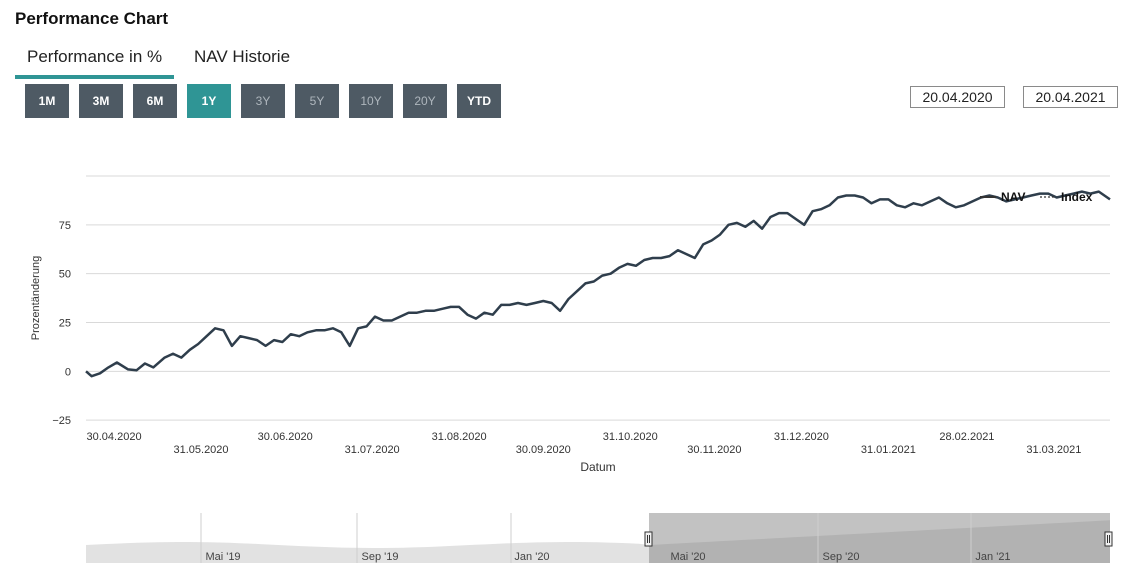 The image size is (1137, 583). I want to click on navigator-handle-right, so click(1108, 539).